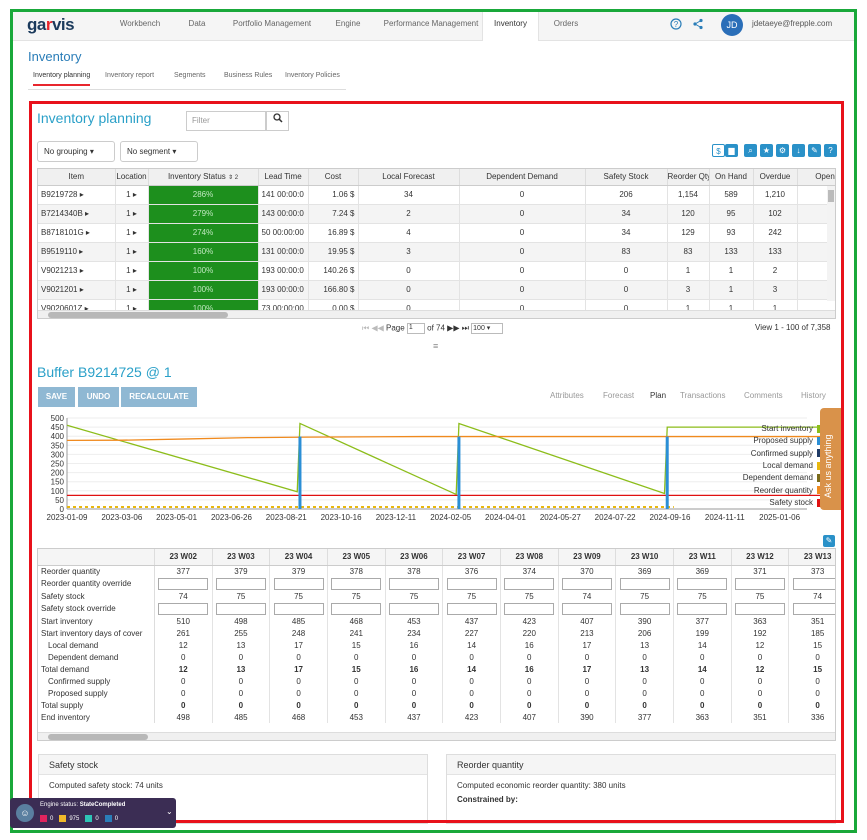  What do you see at coordinates (312, 75) in the screenshot?
I see `subtab-inventory-policies: Inventory Policies` at bounding box center [312, 75].